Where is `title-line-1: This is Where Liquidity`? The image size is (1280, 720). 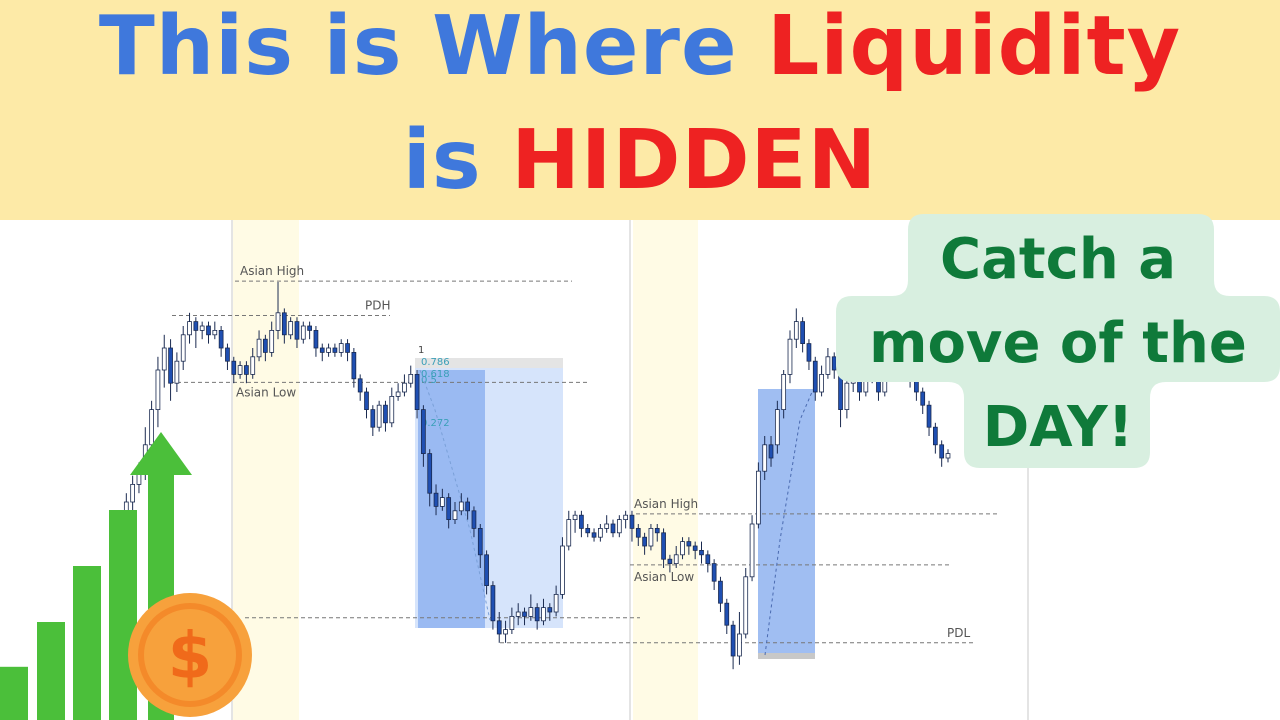 title-line-1: This is Where Liquidity is located at coordinates (640, 47).